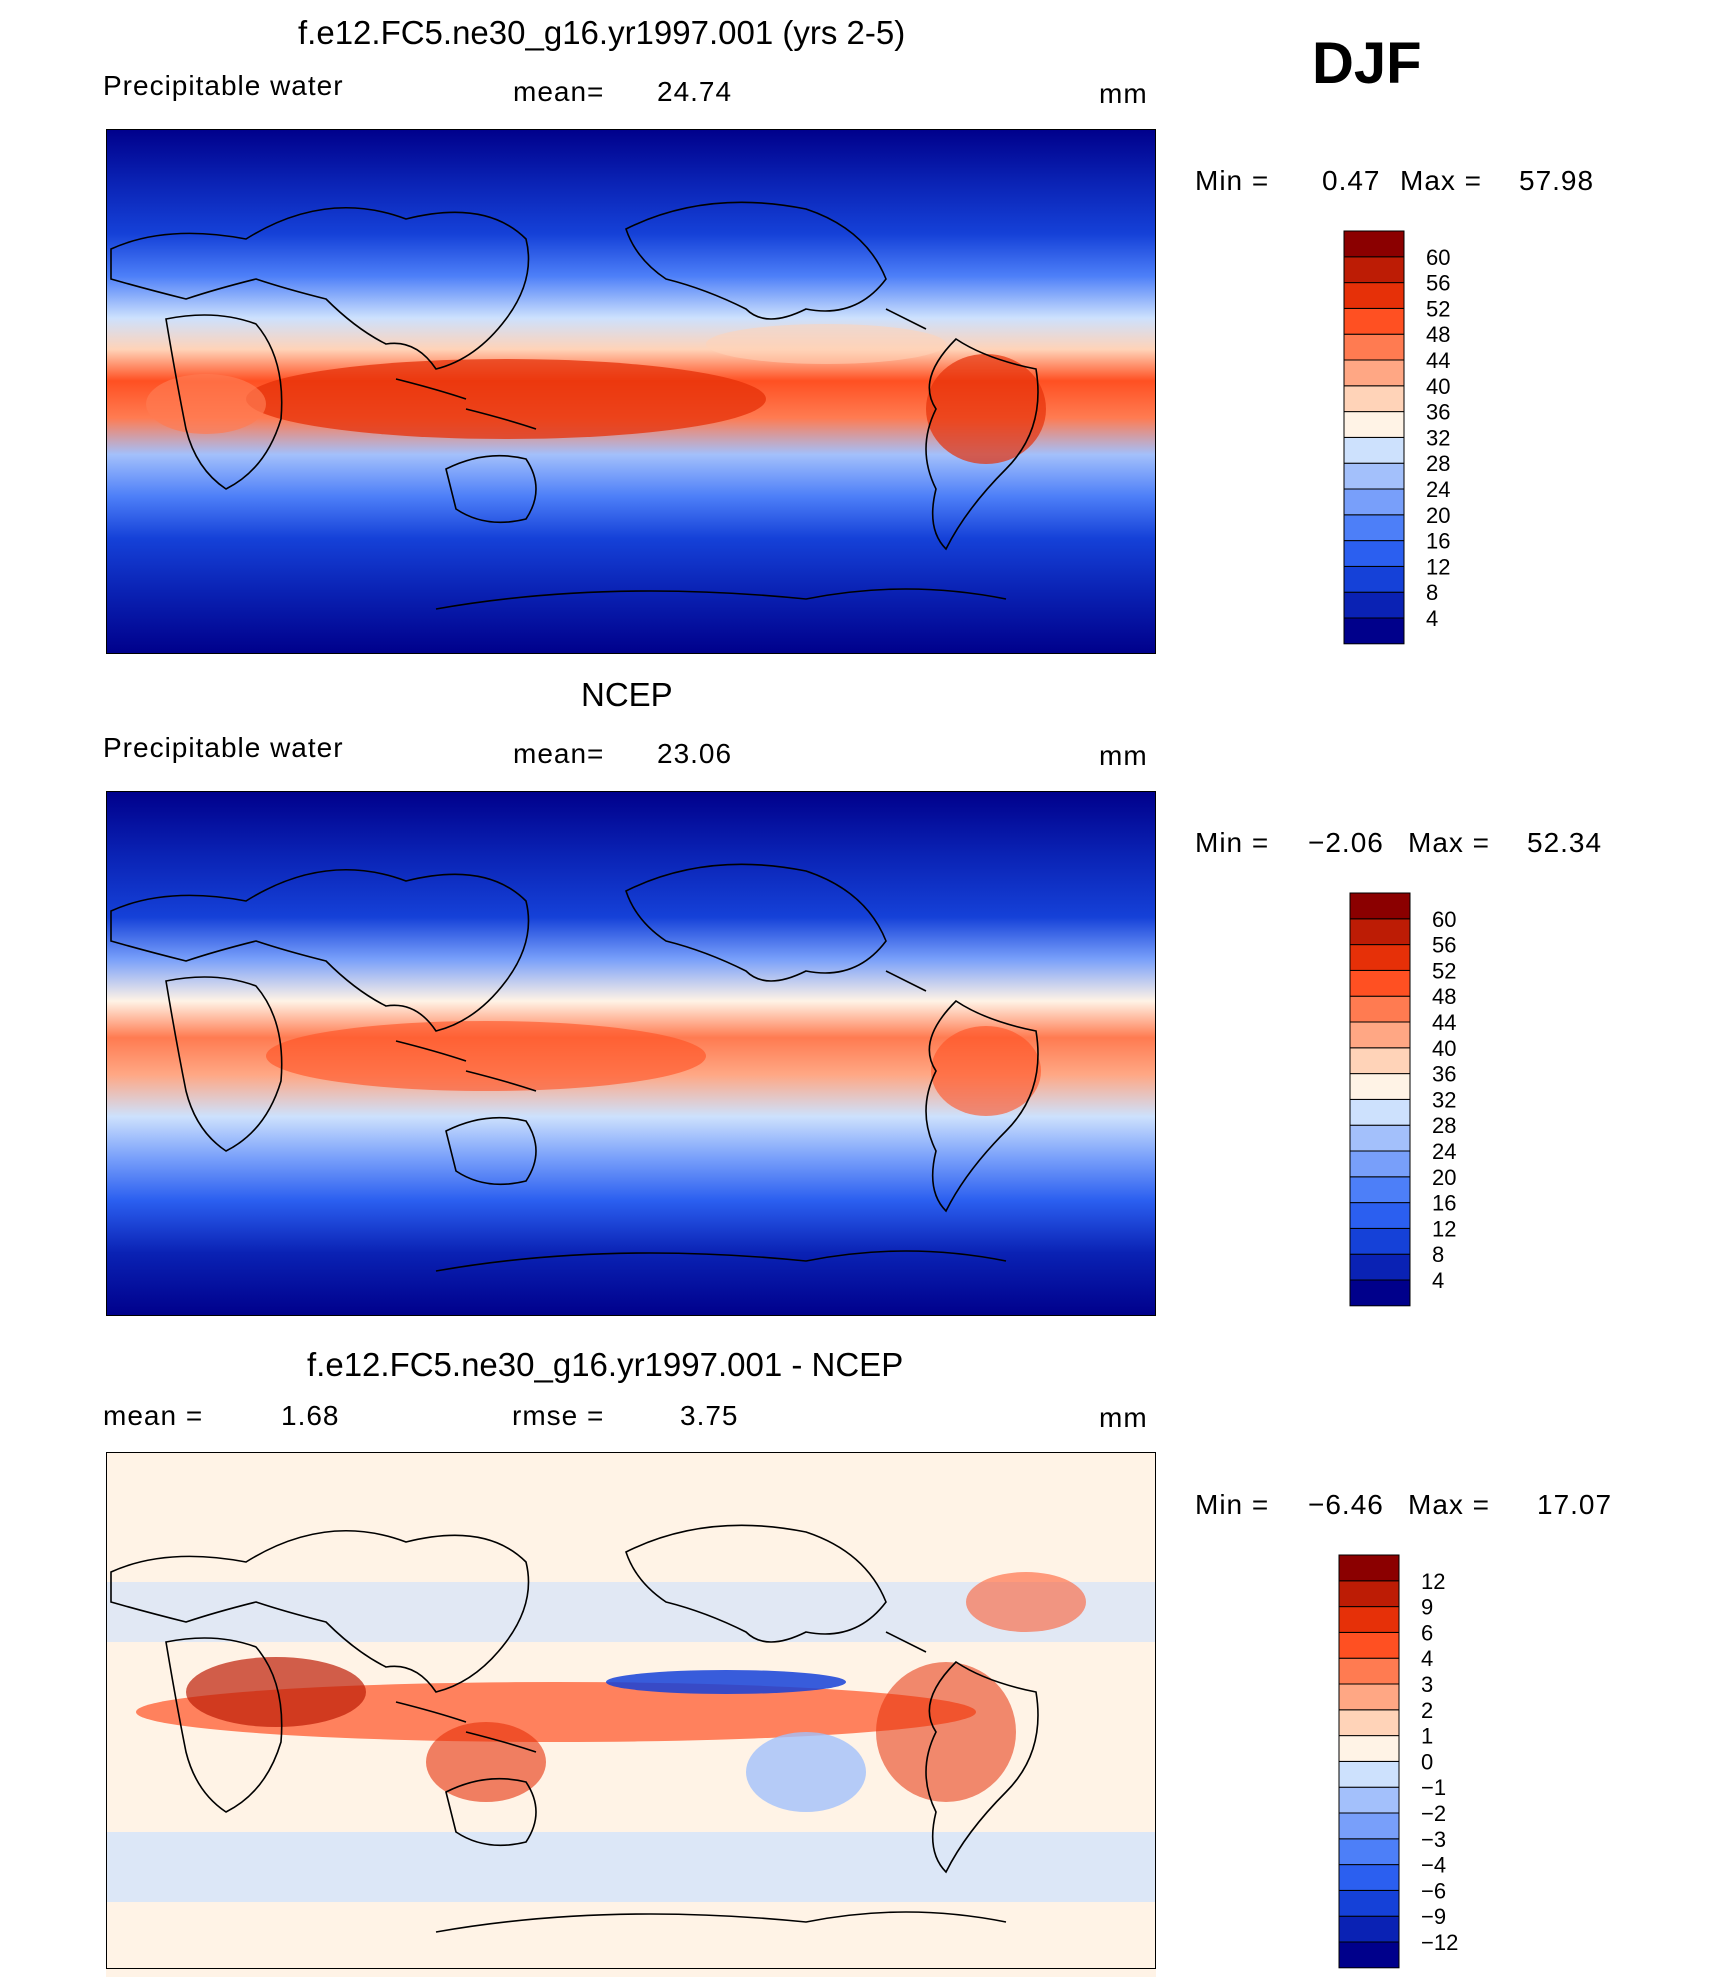  I want to click on model-colorbar-label: 52, so click(1438, 308).